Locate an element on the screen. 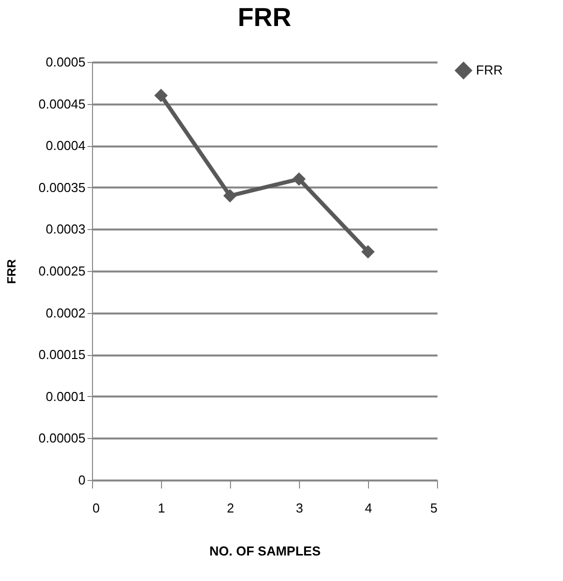  y-tick-label: 0.0001 is located at coordinates (66, 396).